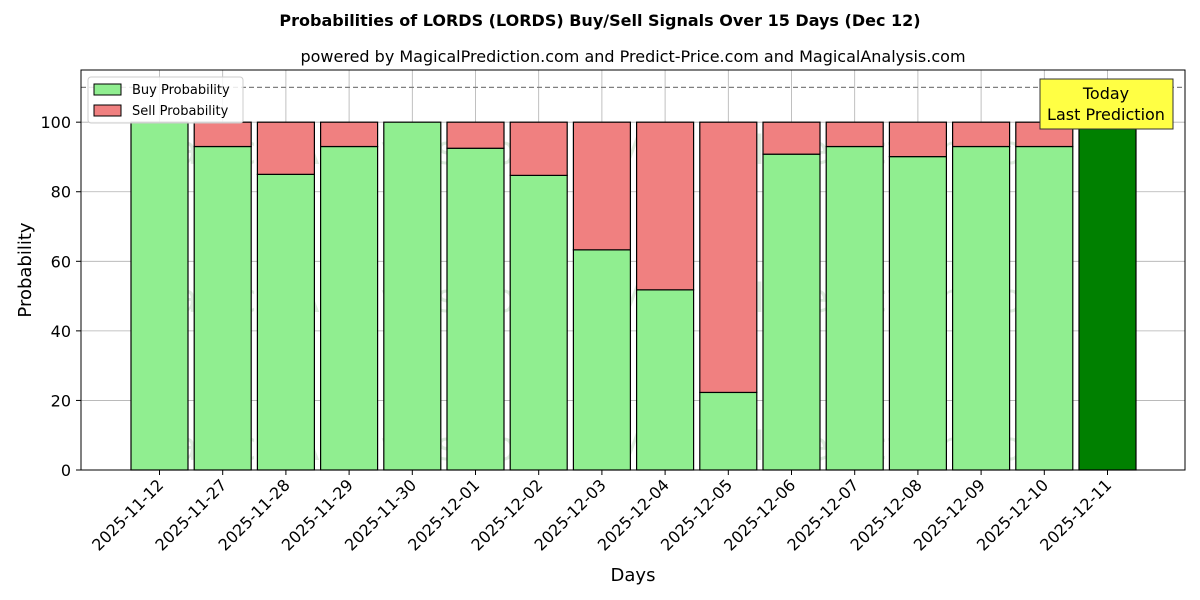  I want to click on legend: Buy Probability Sell Probability, so click(165, 100).